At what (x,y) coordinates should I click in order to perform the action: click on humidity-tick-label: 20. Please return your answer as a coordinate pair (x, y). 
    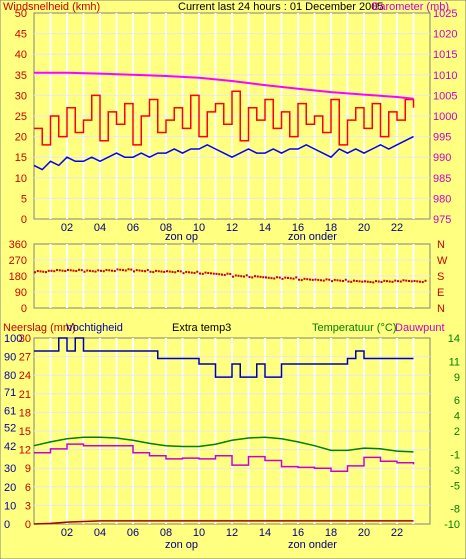
    Looking at the image, I should click on (10, 488).